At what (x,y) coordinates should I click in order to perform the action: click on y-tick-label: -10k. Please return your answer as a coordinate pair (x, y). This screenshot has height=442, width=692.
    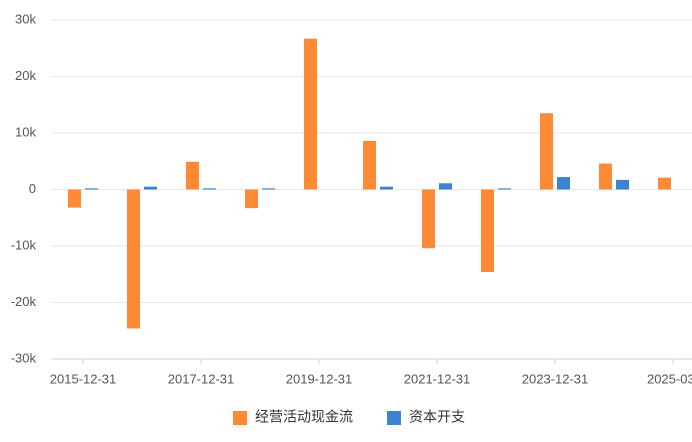
    Looking at the image, I should click on (24, 244).